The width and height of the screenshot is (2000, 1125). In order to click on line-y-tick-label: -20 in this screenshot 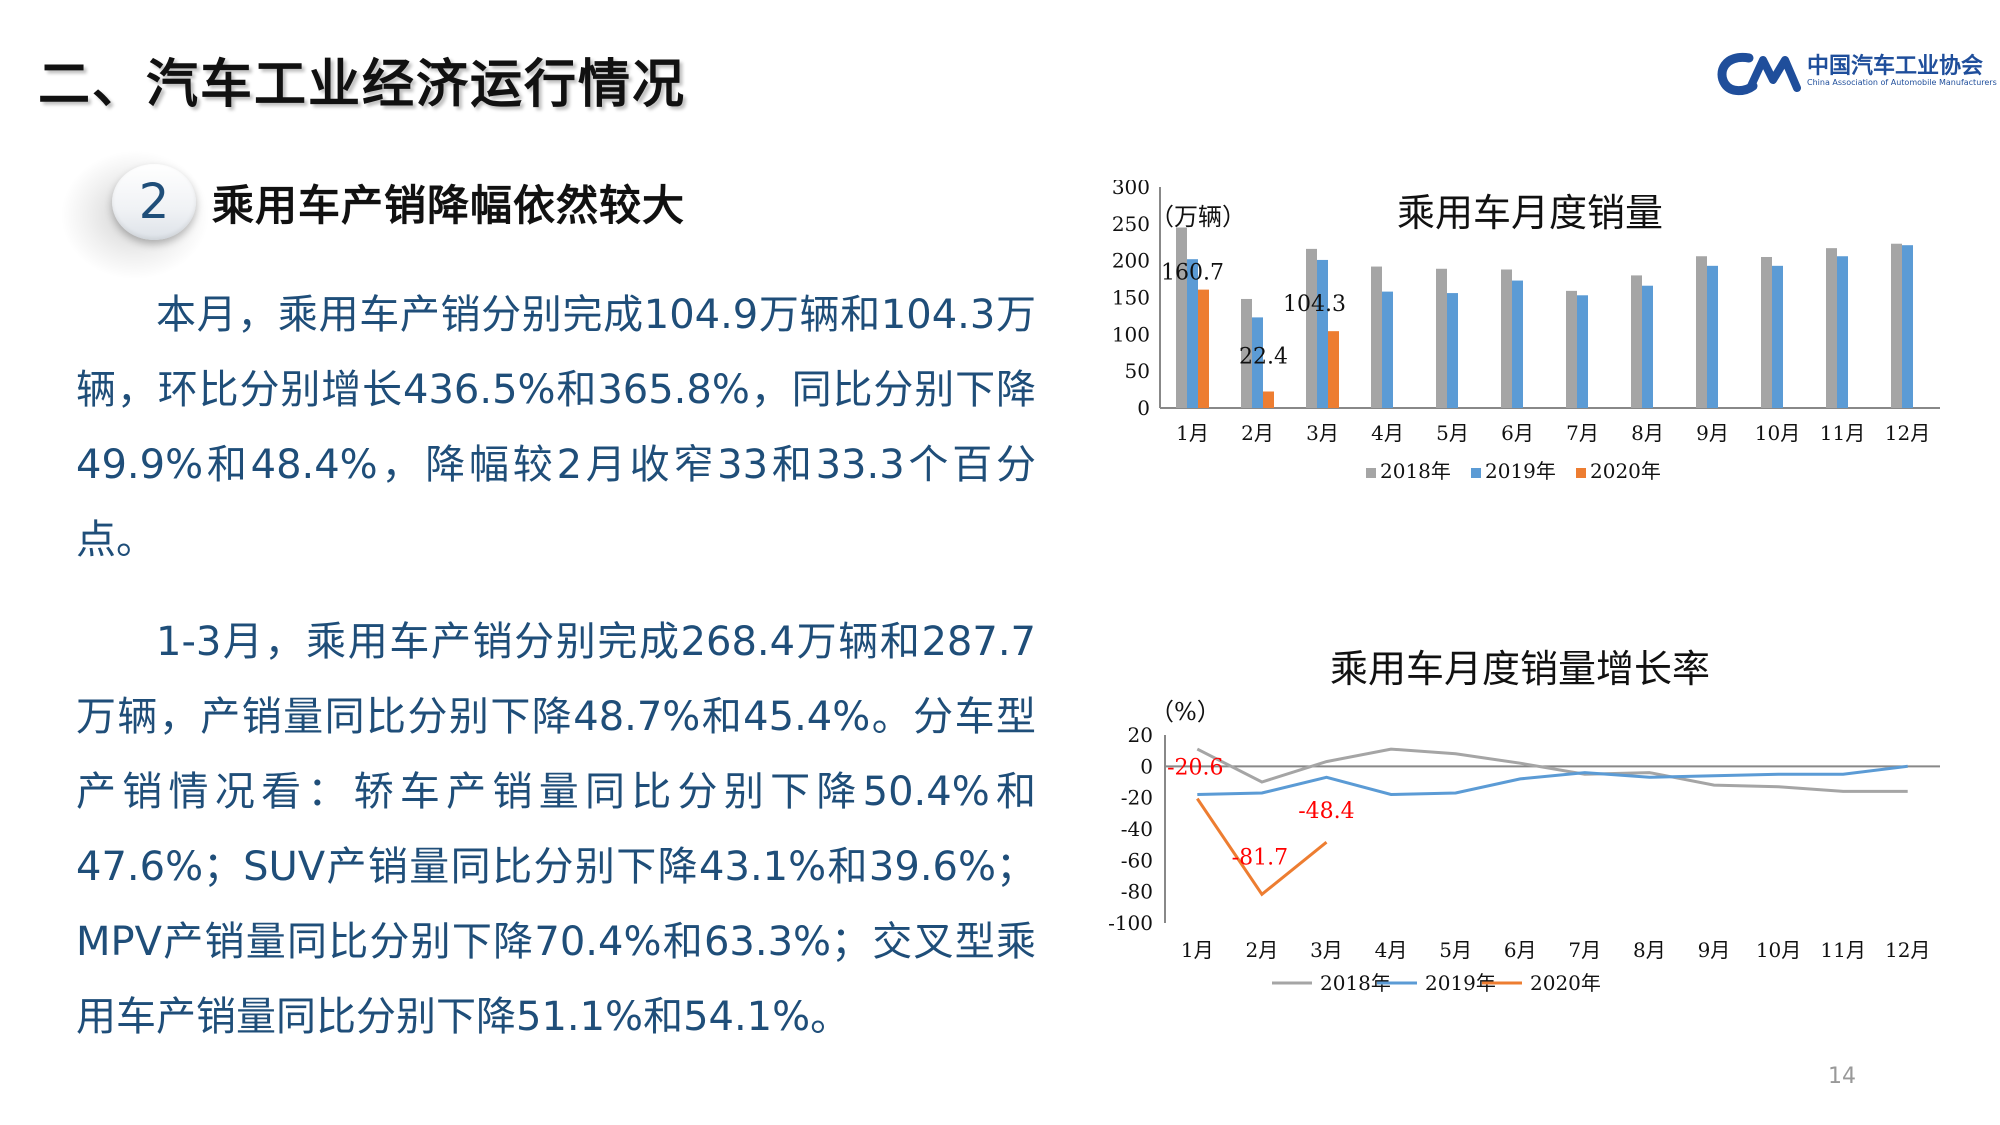, I will do `click(1137, 798)`.